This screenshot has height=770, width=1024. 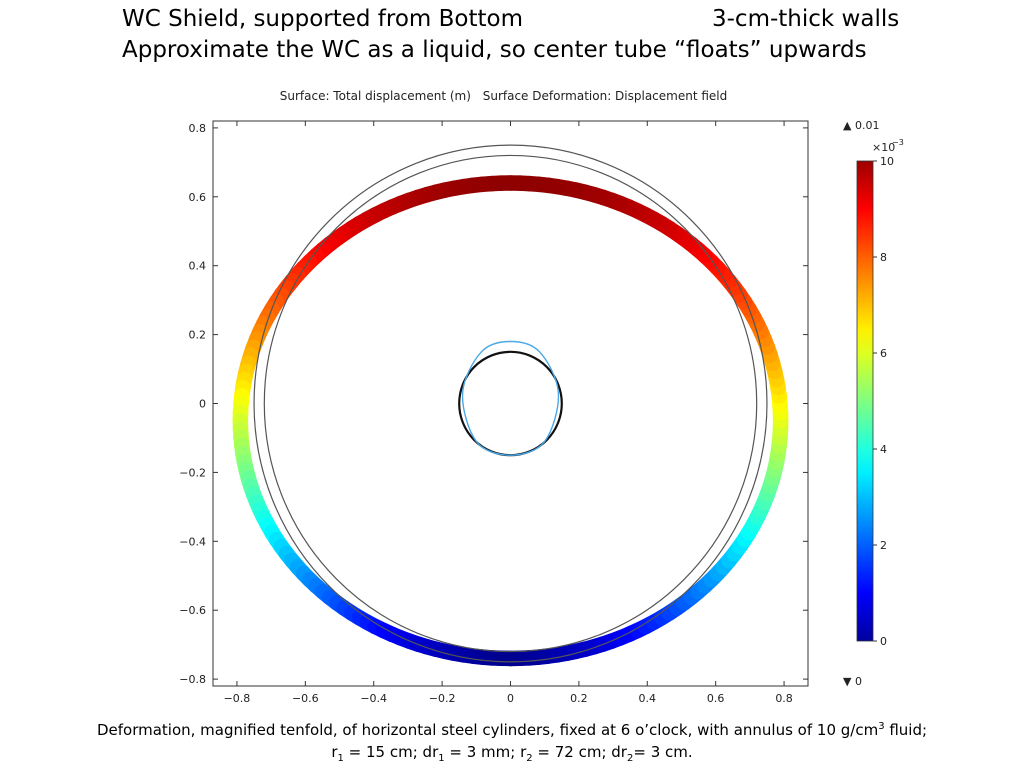 What do you see at coordinates (580, 752) in the screenshot?
I see `r2-value: = 72 cm; dr` at bounding box center [580, 752].